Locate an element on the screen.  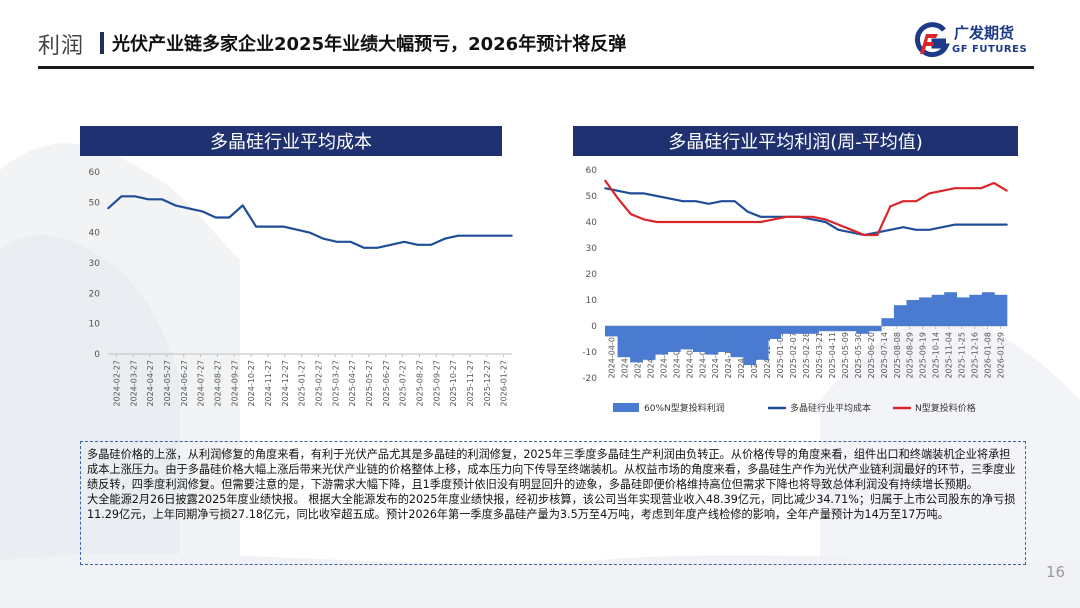
x-tick-label: 2025-02-07 is located at coordinates (793, 355).